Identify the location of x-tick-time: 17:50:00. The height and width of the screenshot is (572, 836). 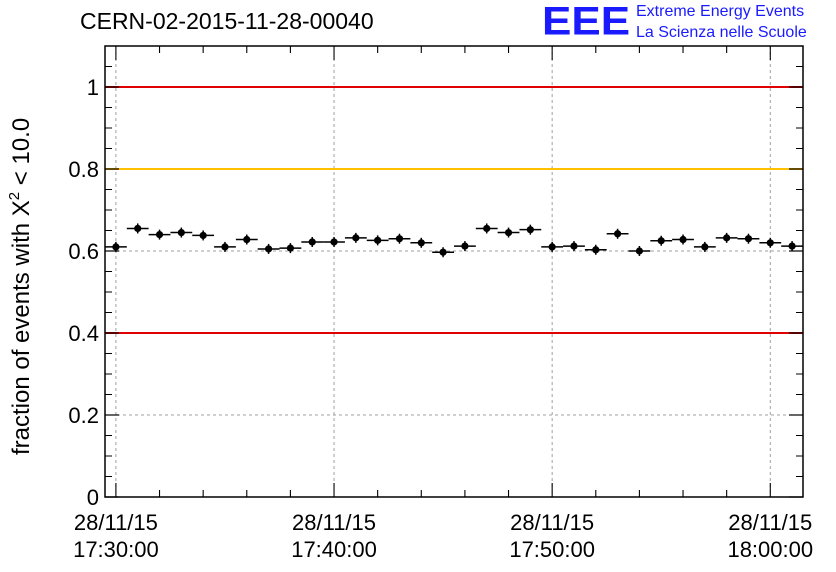
(552, 549).